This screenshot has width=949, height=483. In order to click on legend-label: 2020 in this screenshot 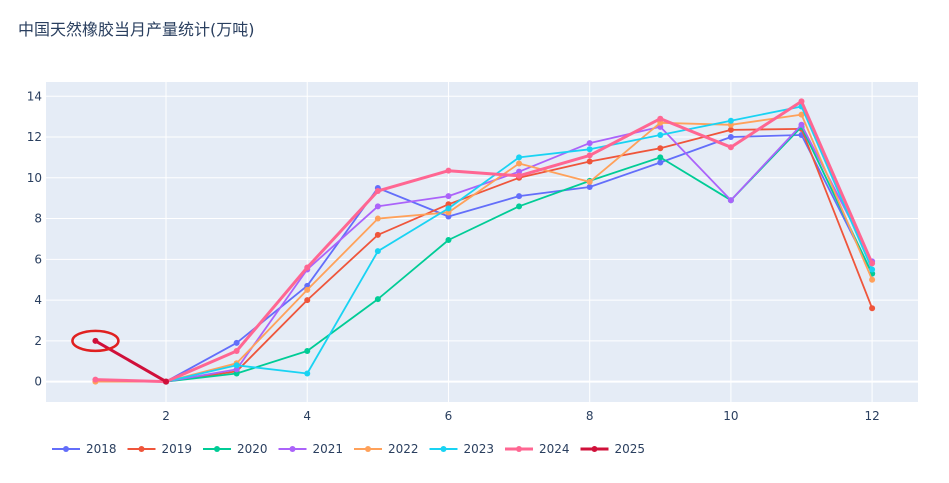, I will do `click(252, 449)`.